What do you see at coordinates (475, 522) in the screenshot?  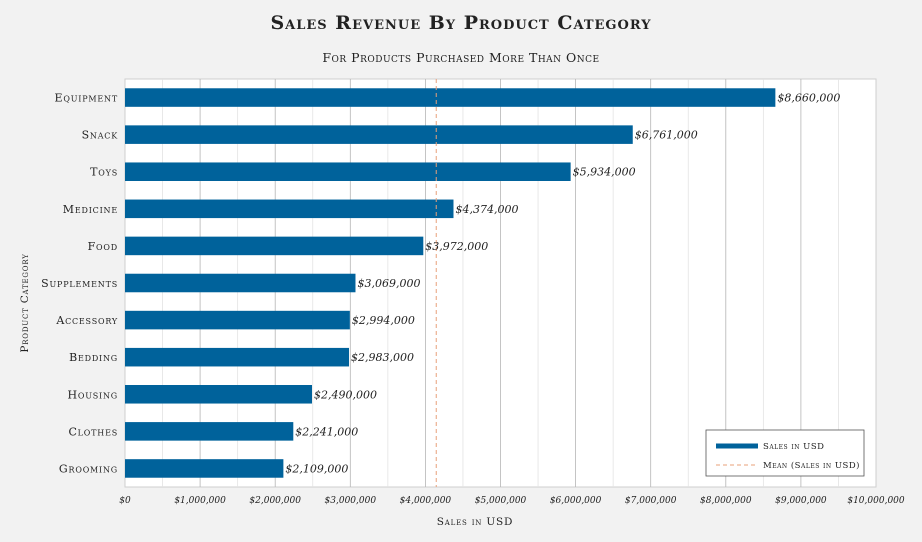 I see `x-axis-title: Sales in USD` at bounding box center [475, 522].